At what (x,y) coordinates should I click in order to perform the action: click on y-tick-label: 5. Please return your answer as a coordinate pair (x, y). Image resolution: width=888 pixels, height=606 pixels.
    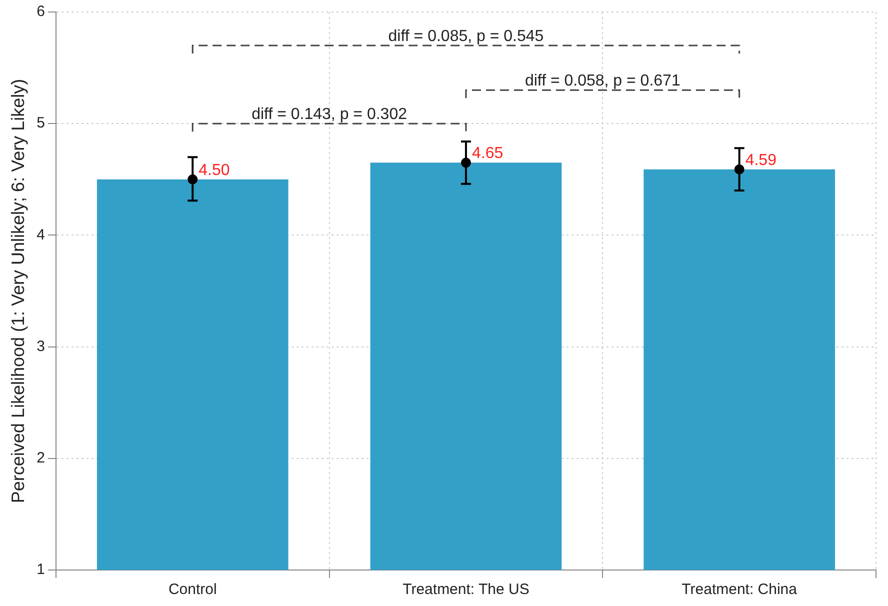
    Looking at the image, I should click on (40, 123).